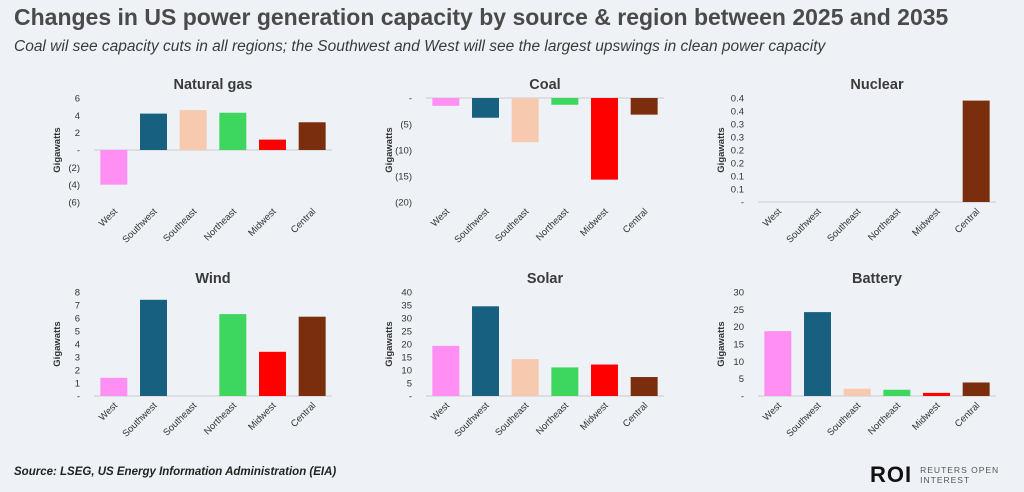  Describe the element at coordinates (77, 371) in the screenshot. I see `y-tick-label: 2` at that location.